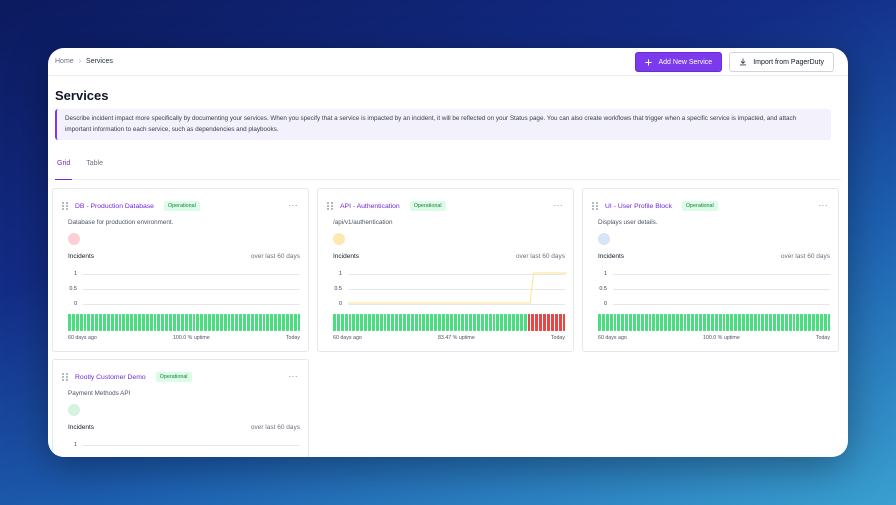 The width and height of the screenshot is (896, 505). What do you see at coordinates (64, 61) in the screenshot?
I see `breadcrumb-home: Home` at bounding box center [64, 61].